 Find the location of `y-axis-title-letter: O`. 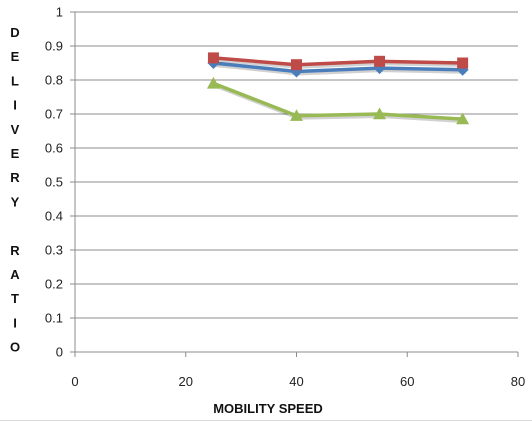

y-axis-title-letter: O is located at coordinates (15, 347).